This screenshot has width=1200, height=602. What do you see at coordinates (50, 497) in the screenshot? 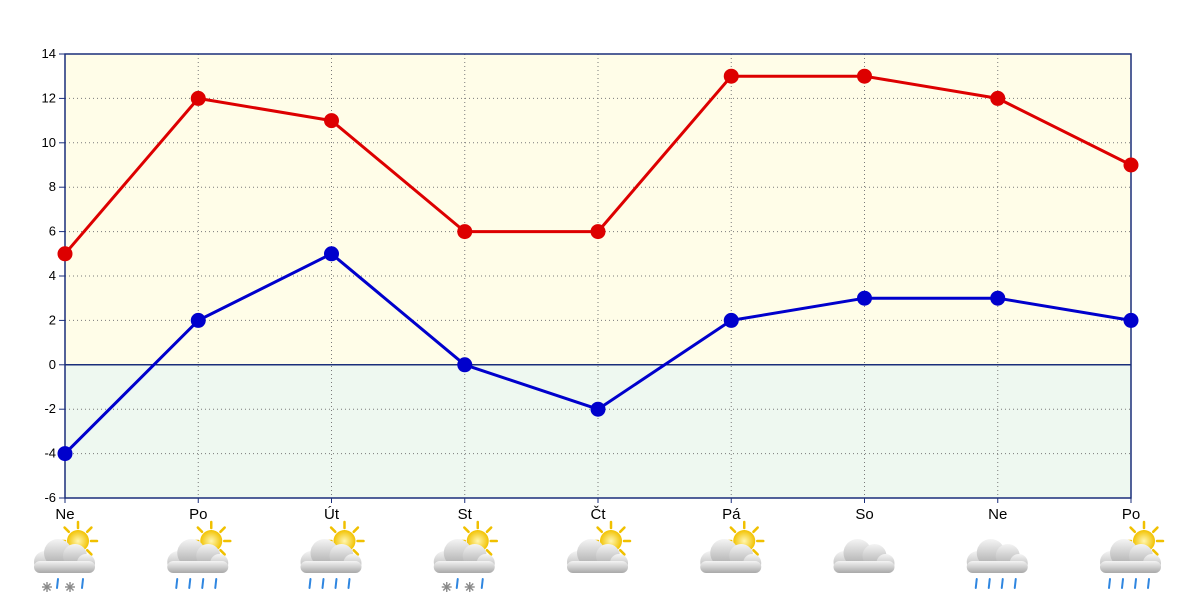
I see `y-tick-label: -6` at bounding box center [50, 497].